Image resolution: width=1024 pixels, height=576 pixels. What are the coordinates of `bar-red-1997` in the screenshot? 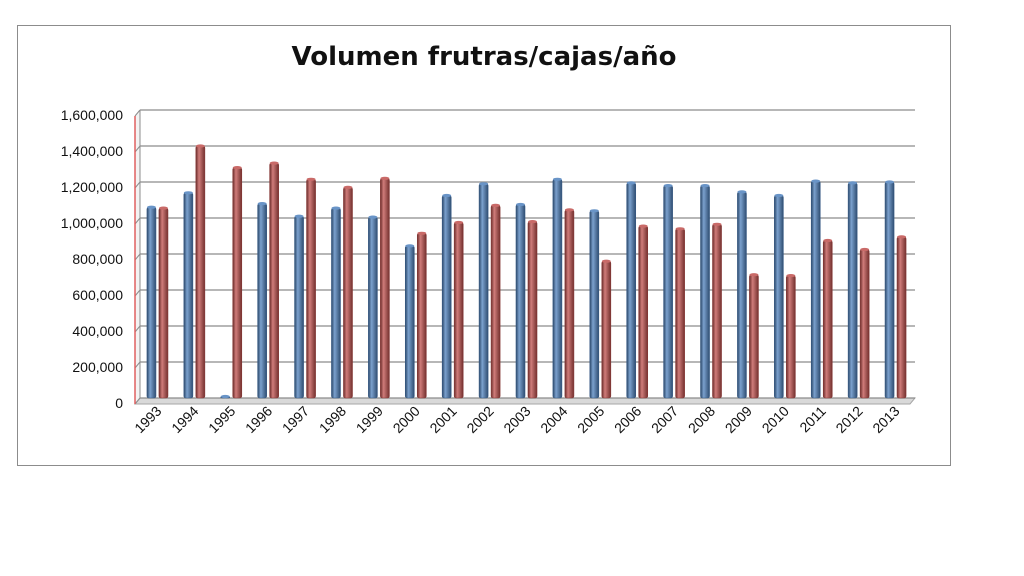 It's located at (311, 289).